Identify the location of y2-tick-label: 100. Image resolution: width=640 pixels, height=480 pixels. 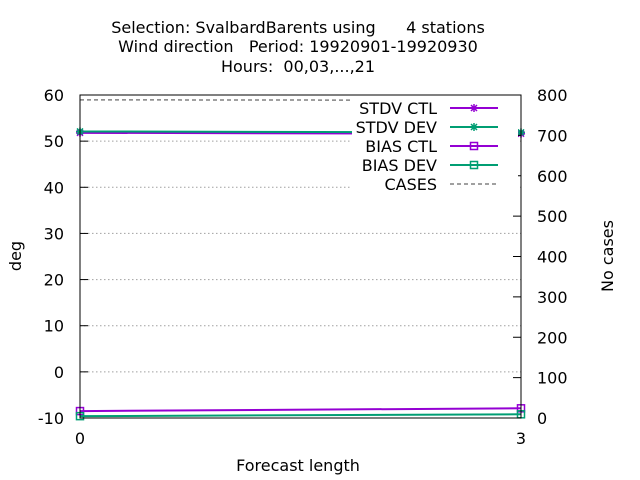
(552, 378).